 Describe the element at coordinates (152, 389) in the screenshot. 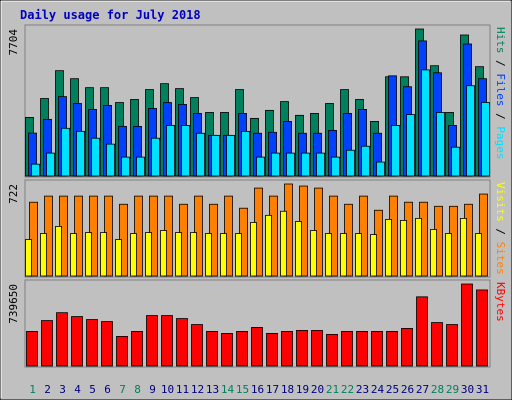

I see `x-tick-label: 9` at that location.